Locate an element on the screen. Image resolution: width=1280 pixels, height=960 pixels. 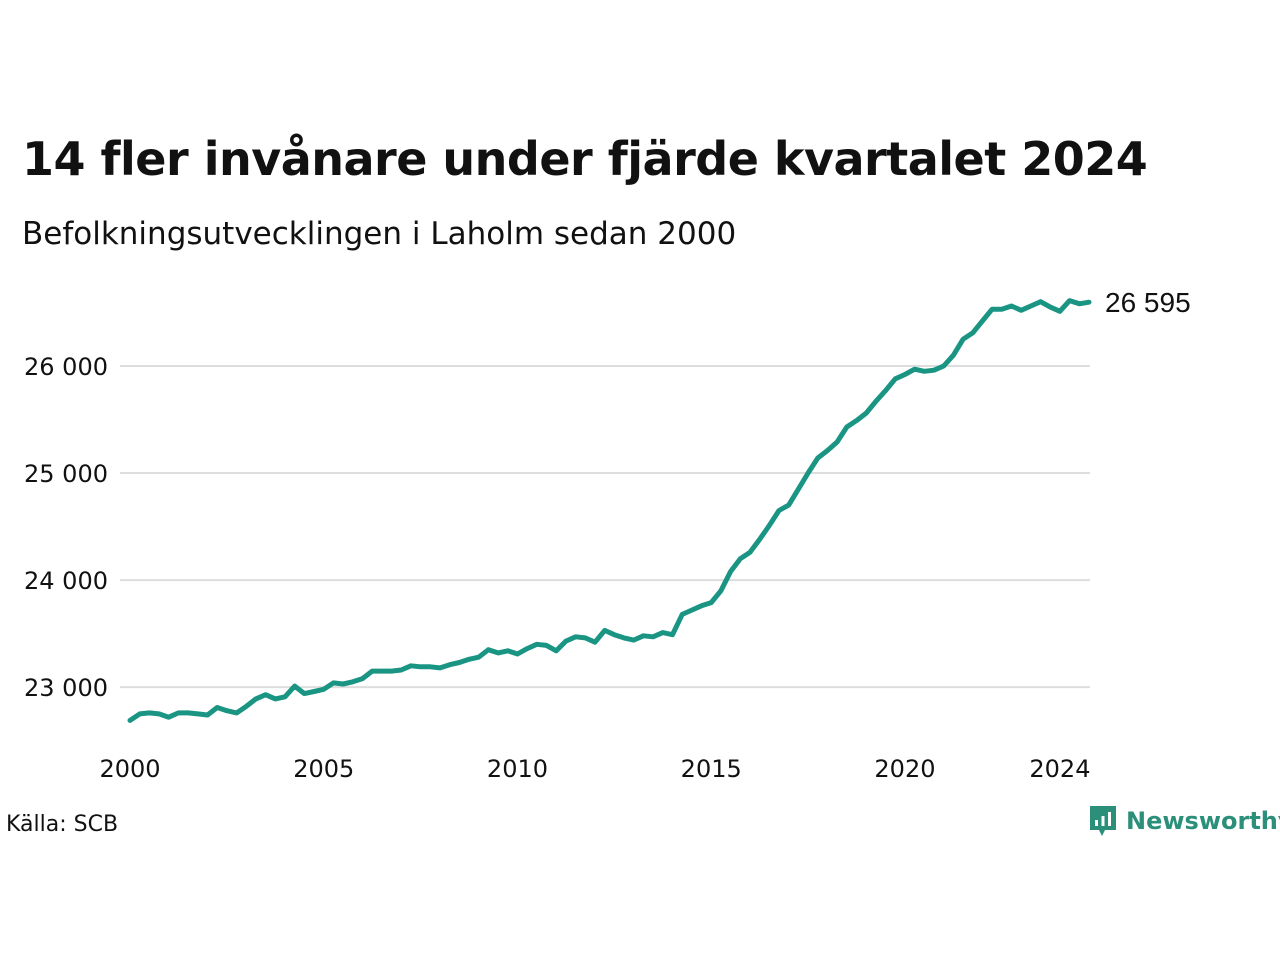
x-tick-label: 2015 is located at coordinates (711, 769).